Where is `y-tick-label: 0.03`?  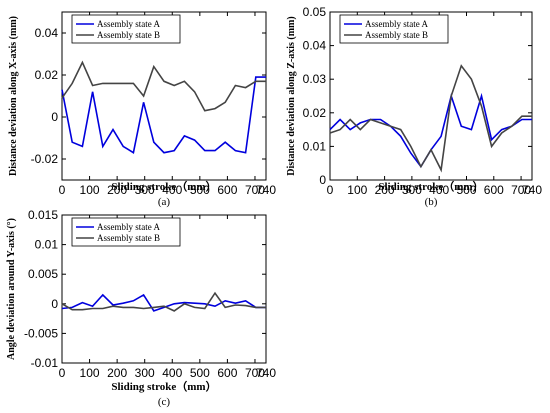 y-tick-label: 0.03 is located at coordinates (315, 79).